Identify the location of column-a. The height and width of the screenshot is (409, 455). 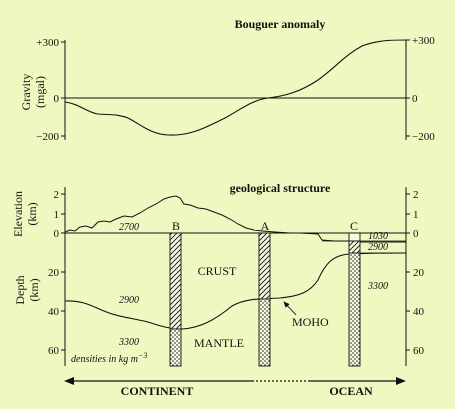
(264, 299).